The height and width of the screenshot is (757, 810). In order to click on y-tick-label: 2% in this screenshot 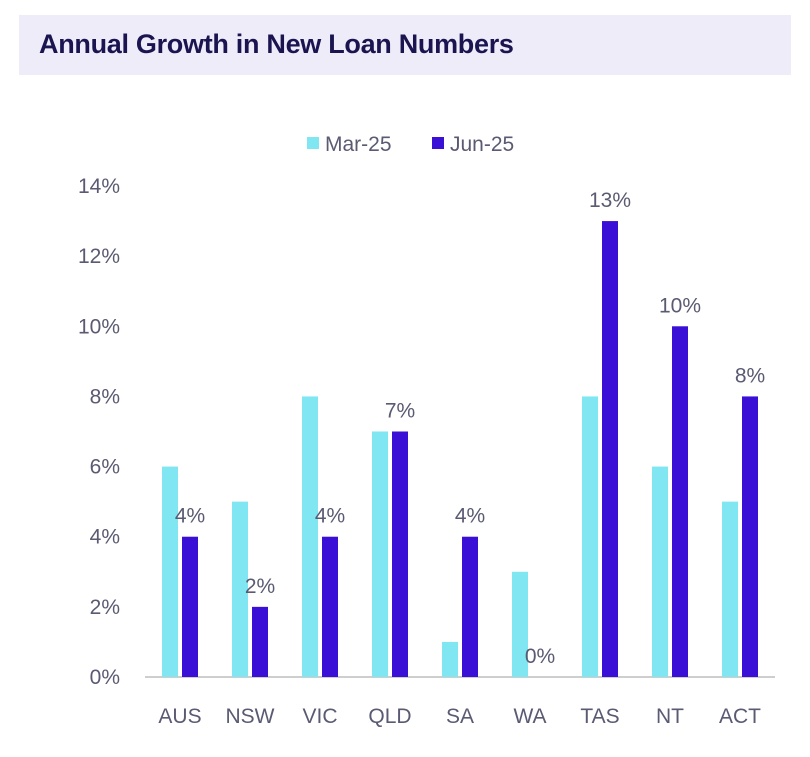, I will do `click(105, 607)`.